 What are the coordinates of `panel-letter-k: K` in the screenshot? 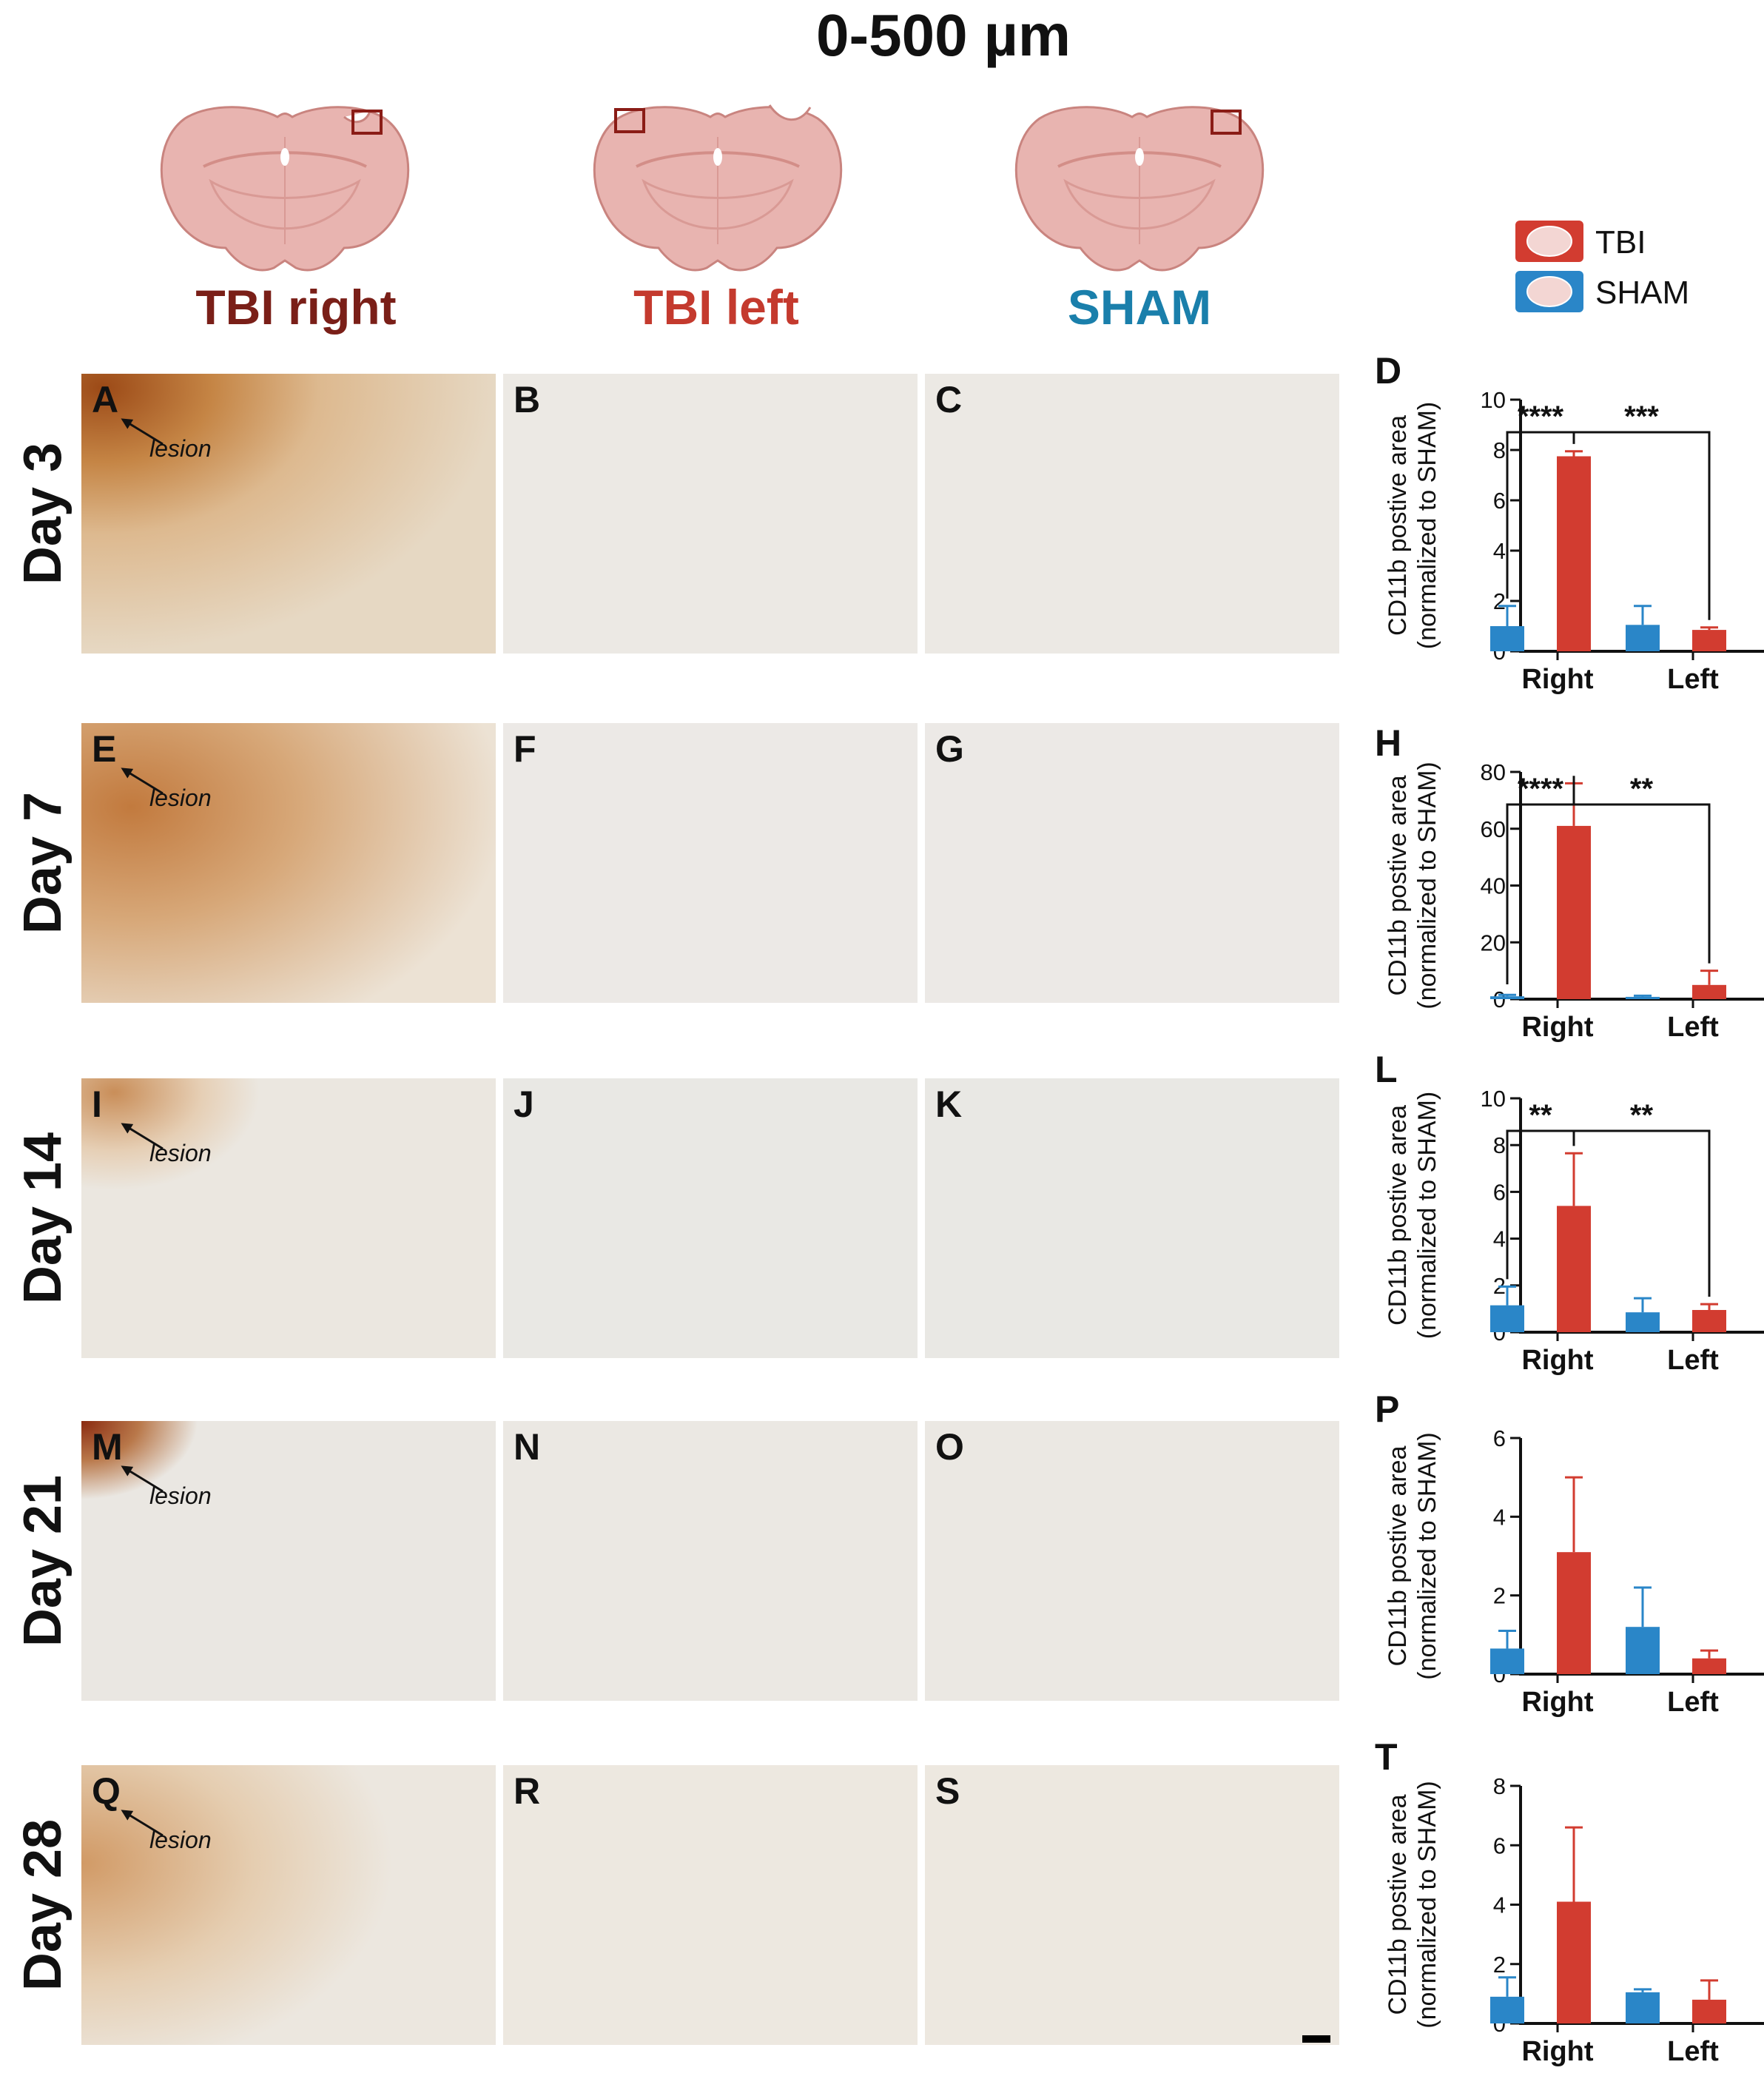 It's located at (948, 1104).